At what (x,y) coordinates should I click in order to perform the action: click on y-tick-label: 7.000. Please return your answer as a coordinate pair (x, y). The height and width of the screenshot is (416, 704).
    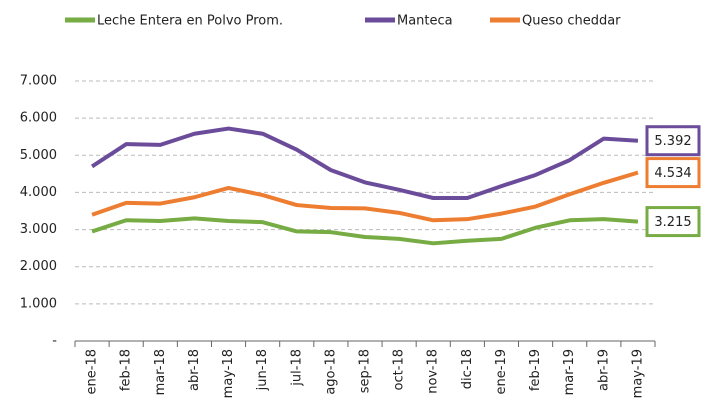
    Looking at the image, I should click on (38, 81).